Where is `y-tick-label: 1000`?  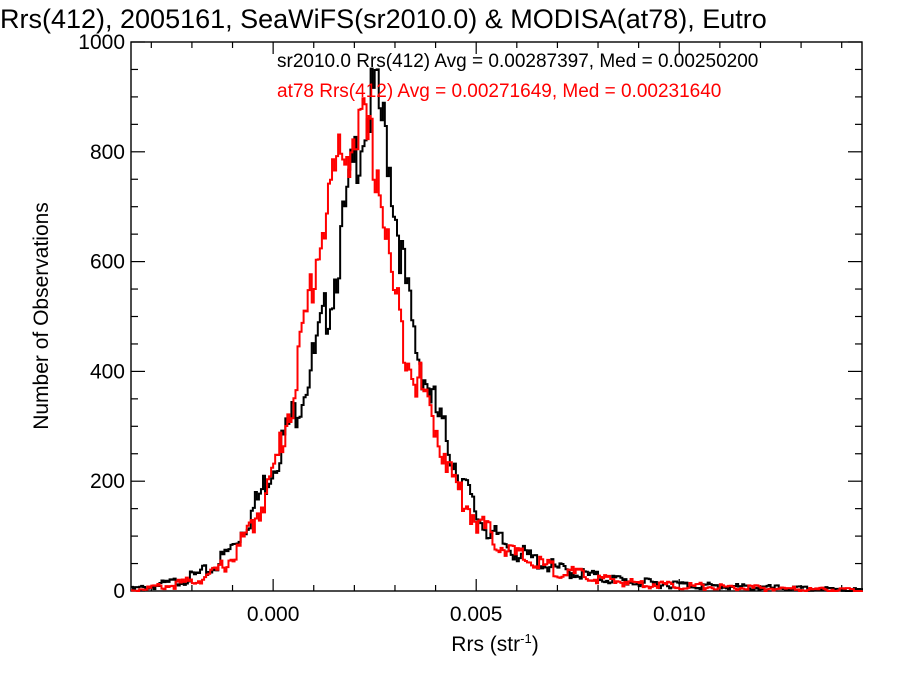
y-tick-label: 1000 is located at coordinates (101, 42).